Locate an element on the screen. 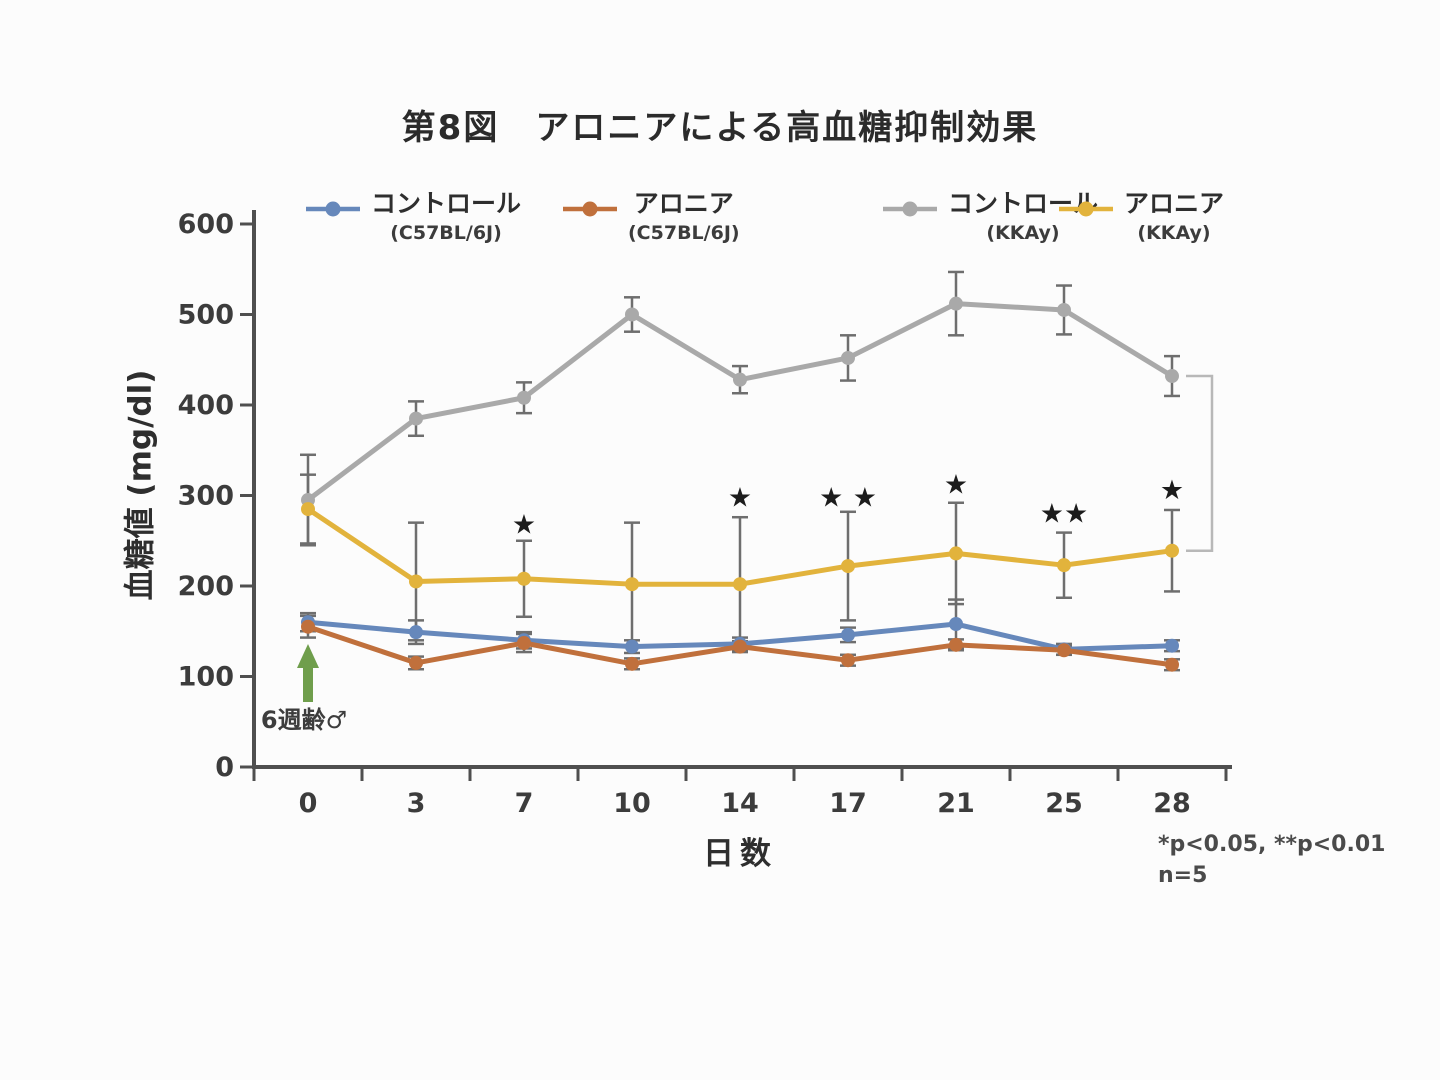 Image resolution: width=1440 pixels, height=1080 pixels. x-tick-label: 28 is located at coordinates (1172, 803).